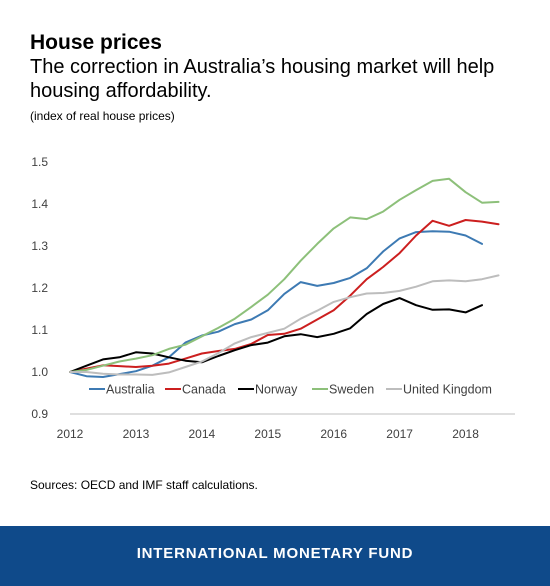  Describe the element at coordinates (447, 390) in the screenshot. I see `legend-label-united-kingdom: United Kingdom` at that location.